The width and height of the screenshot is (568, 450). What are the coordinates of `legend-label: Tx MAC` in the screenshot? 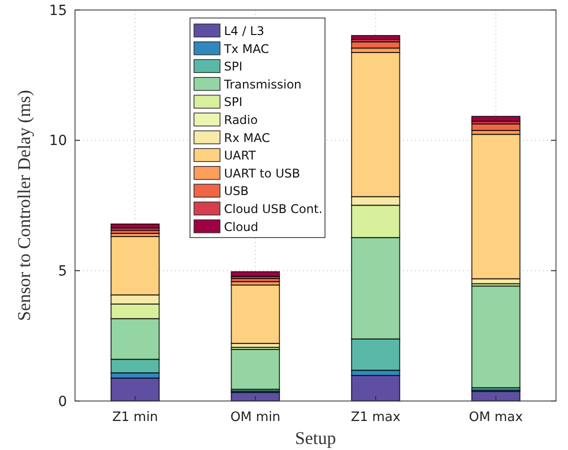 It's located at (246, 49).